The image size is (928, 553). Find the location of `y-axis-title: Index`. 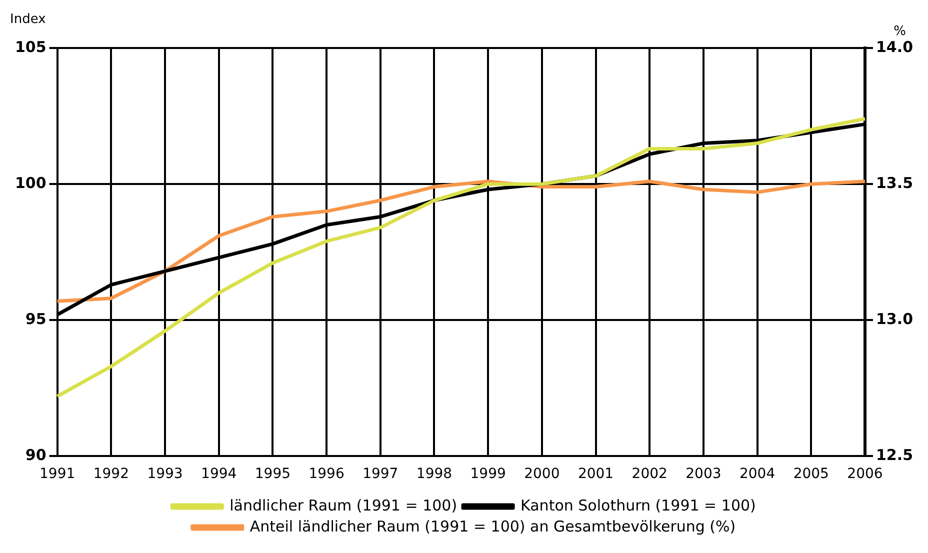

y-axis-title: Index is located at coordinates (28, 19).